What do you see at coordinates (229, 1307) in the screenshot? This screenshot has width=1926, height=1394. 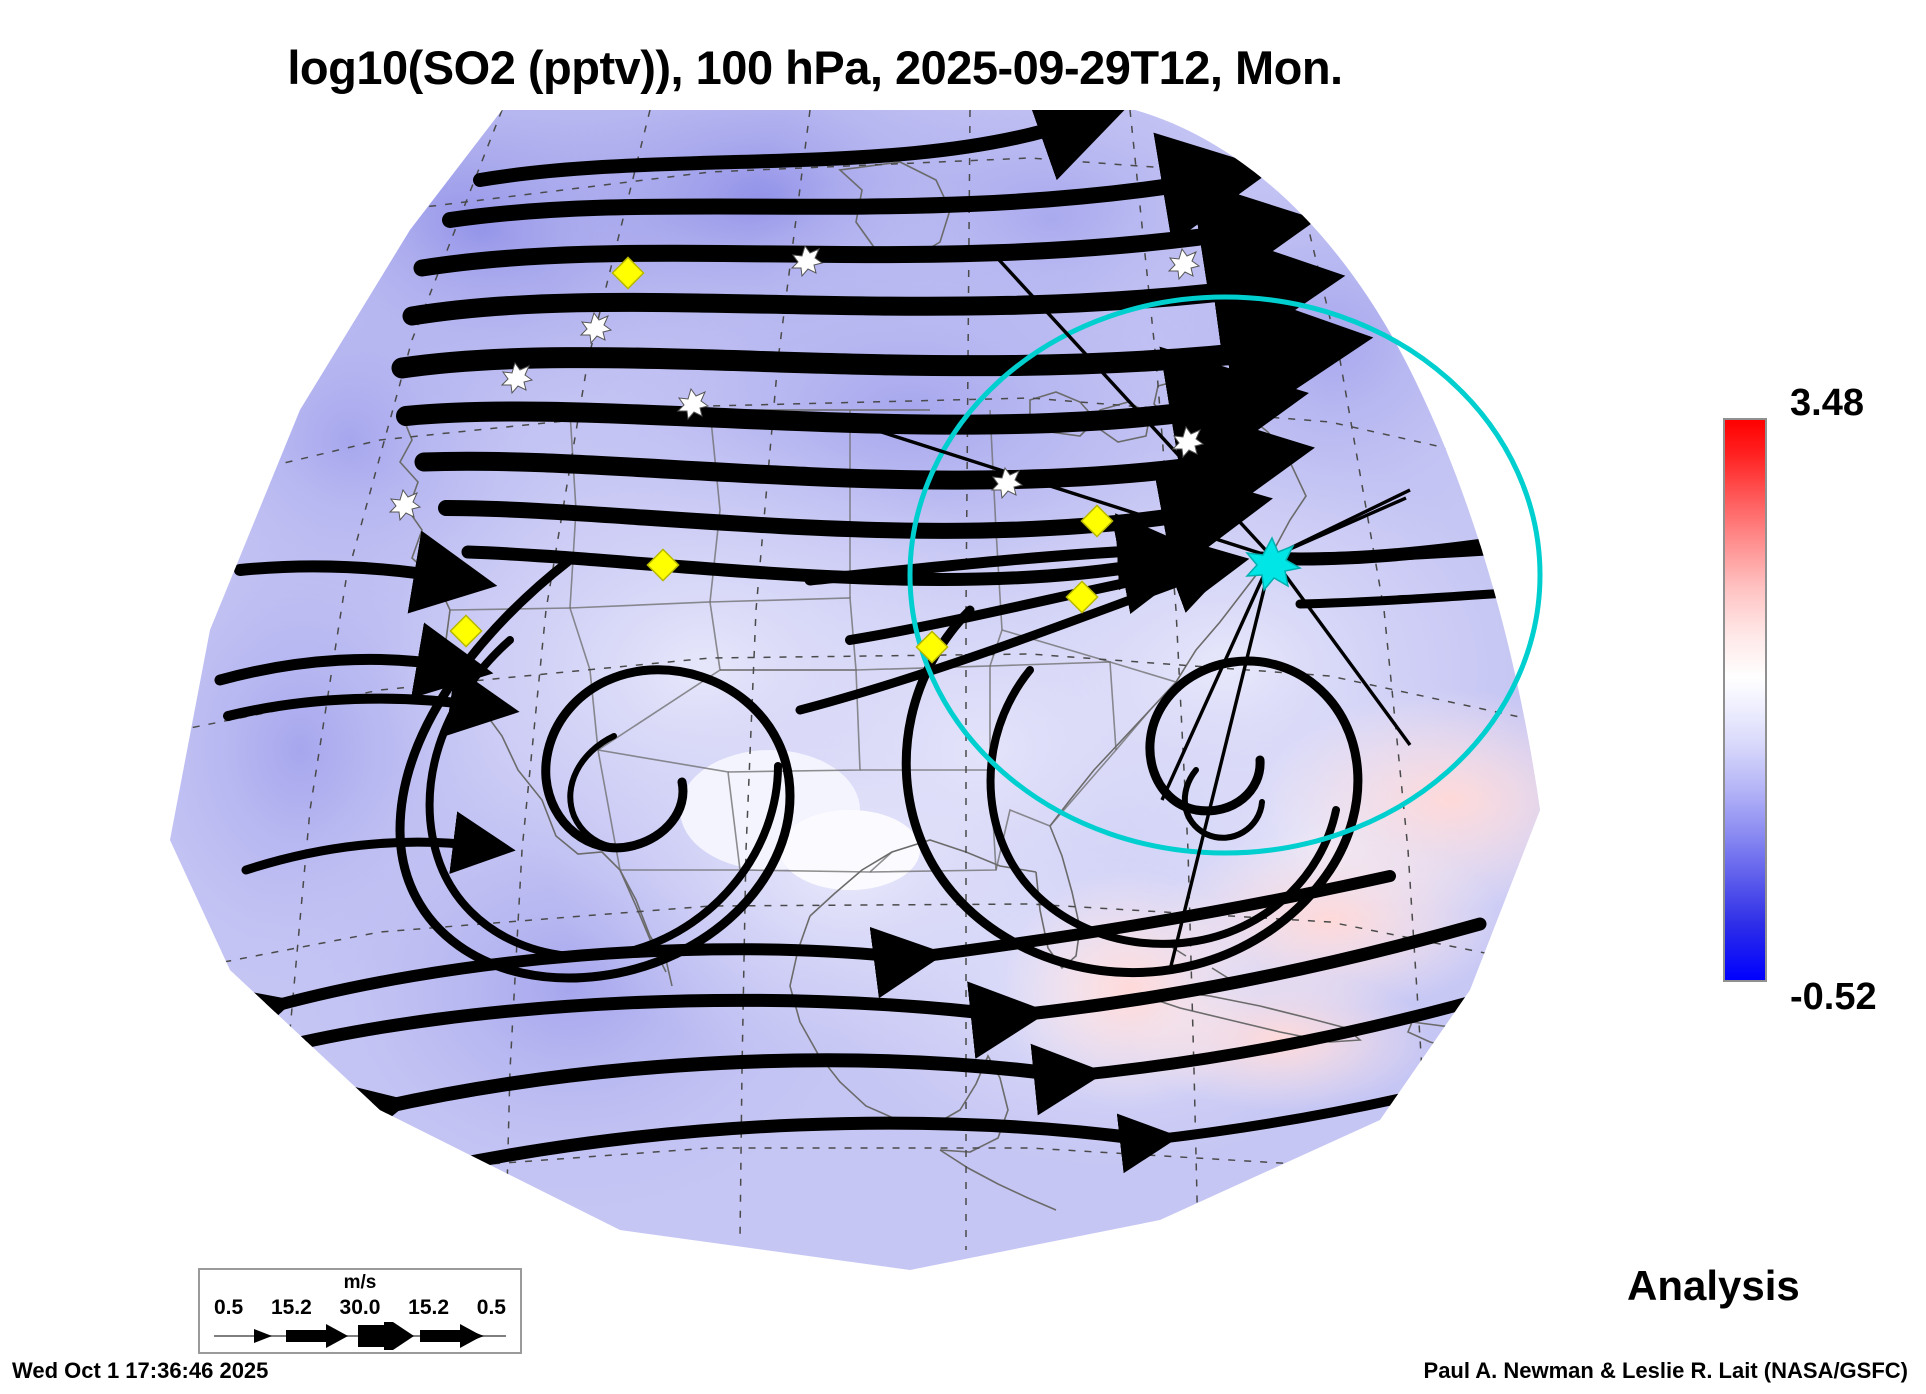 I see `wind-tick-0: 0.5` at bounding box center [229, 1307].